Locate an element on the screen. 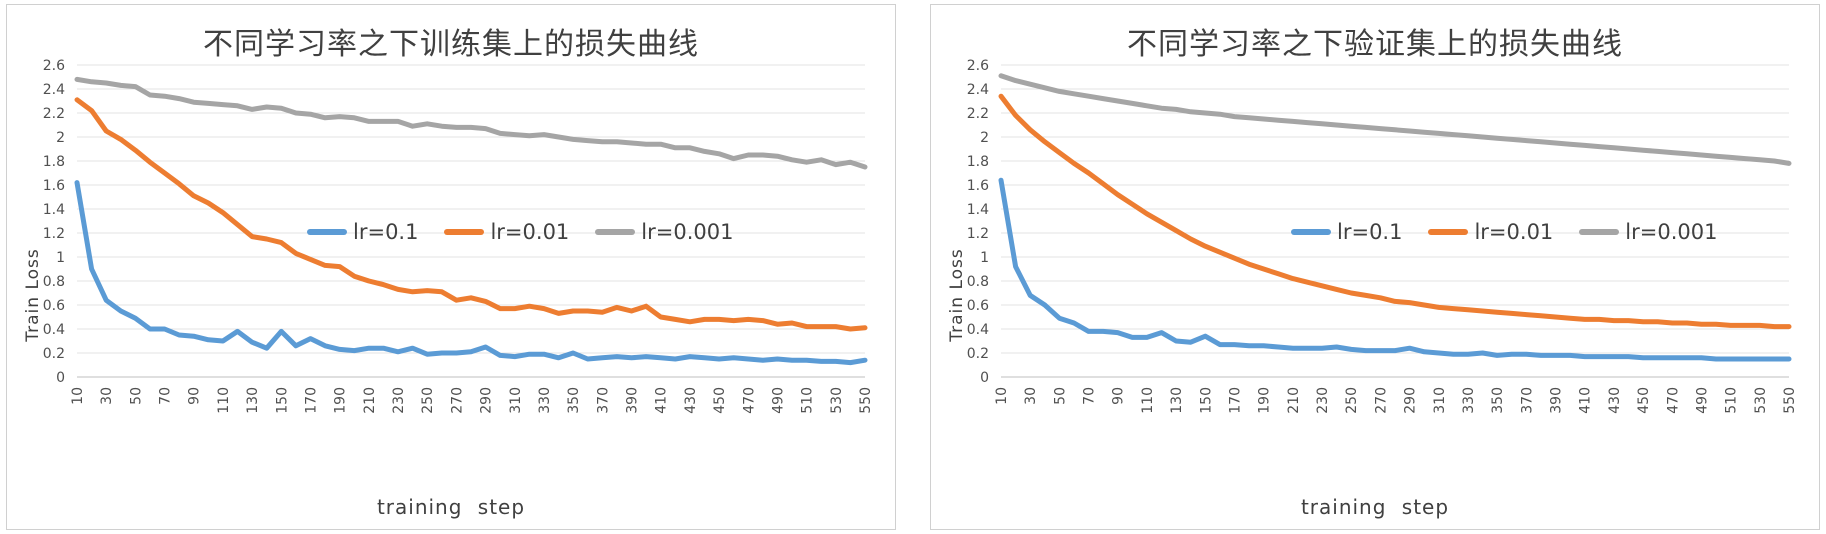  x-tick-label: 50 is located at coordinates (136, 396).